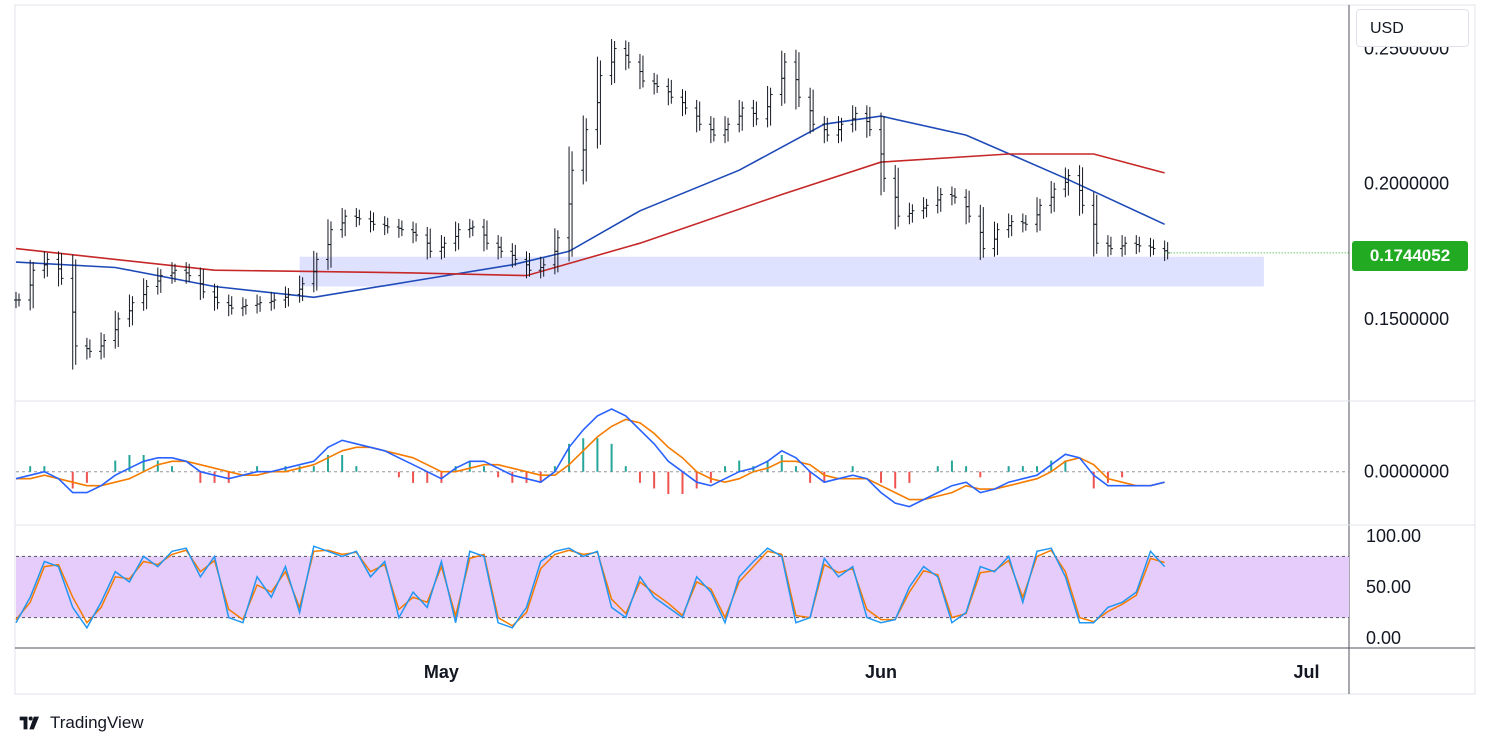  I want to click on stochastic-tick-label: 0.00, so click(1383, 638).